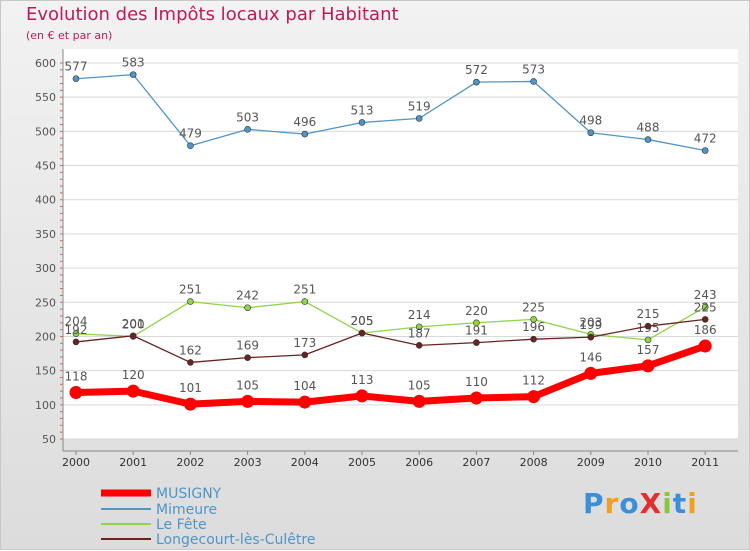 This screenshot has height=551, width=750. What do you see at coordinates (419, 315) in the screenshot?
I see `data-label: 214` at bounding box center [419, 315].